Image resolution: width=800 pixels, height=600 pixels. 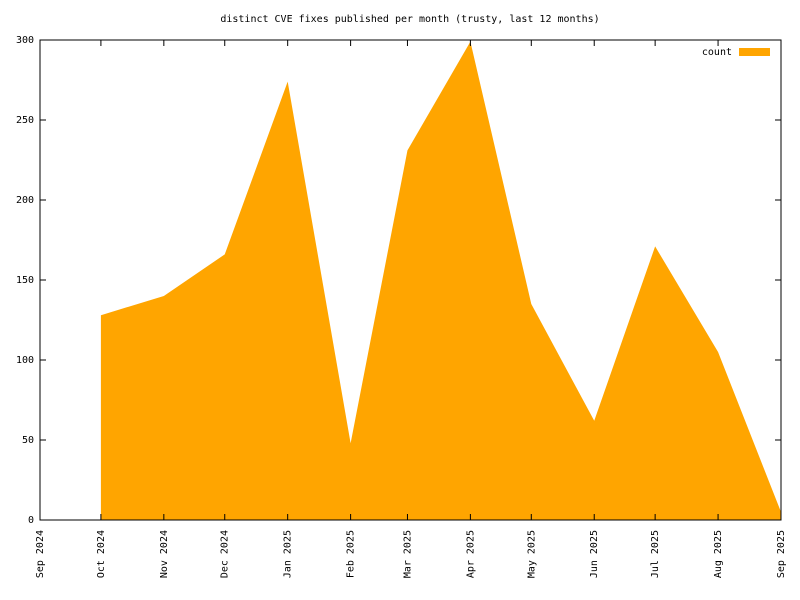 I want to click on x-tick-label: Apr 2025, so click(x=470, y=554).